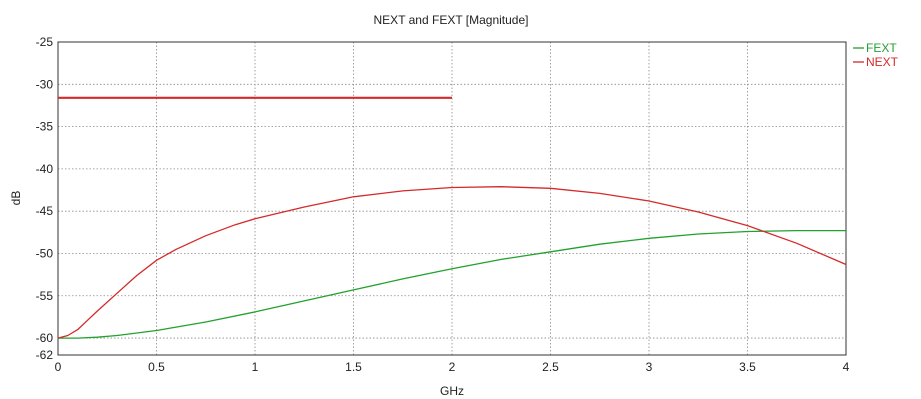  I want to click on x-tick-label: 4, so click(846, 367).